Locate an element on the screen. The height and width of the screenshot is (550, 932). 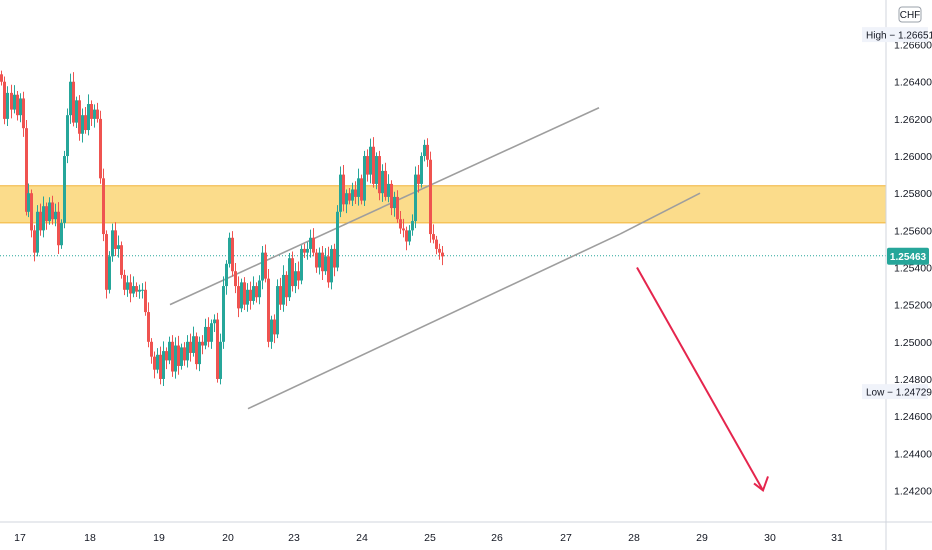
channel-lower-trendline is located at coordinates (434, 321).